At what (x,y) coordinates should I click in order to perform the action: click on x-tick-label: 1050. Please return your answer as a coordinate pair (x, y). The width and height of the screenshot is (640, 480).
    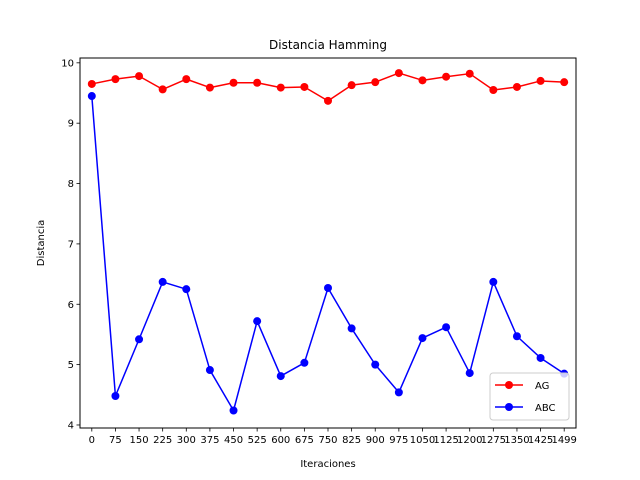
    Looking at the image, I should click on (422, 440).